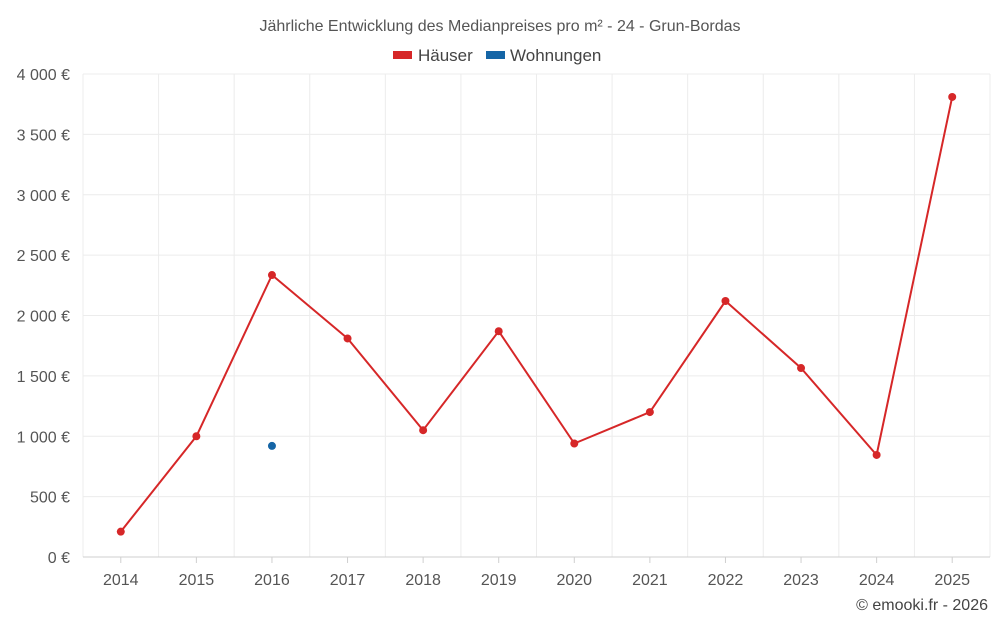 The image size is (1000, 625). I want to click on x-tick-label: 2023, so click(801, 580).